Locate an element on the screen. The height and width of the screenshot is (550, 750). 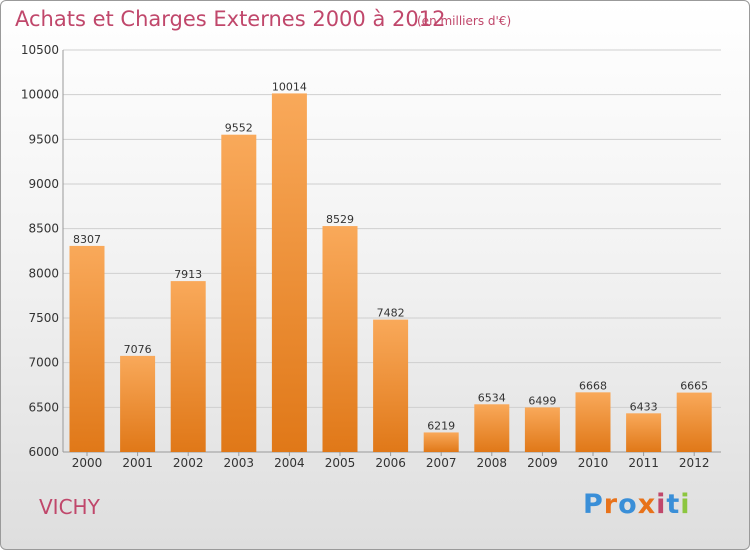
x-tick-label: 2009 is located at coordinates (542, 463).